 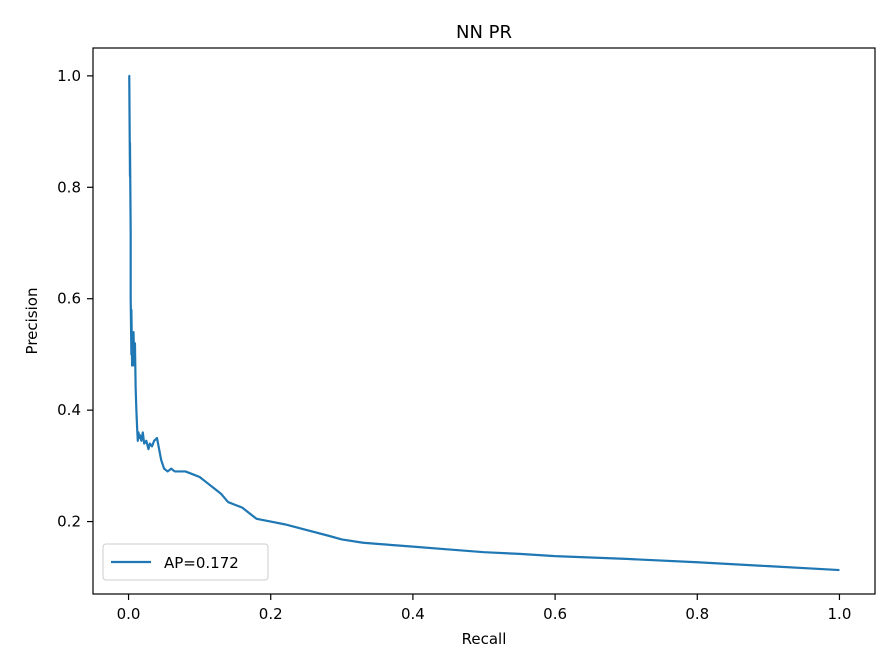 I want to click on y-tick-label-1: 0.4, so click(x=69, y=410).